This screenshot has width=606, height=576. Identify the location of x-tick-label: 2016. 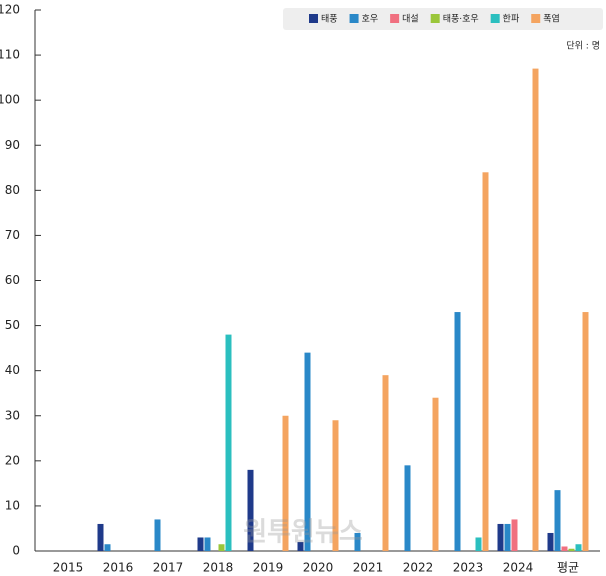
(118, 568).